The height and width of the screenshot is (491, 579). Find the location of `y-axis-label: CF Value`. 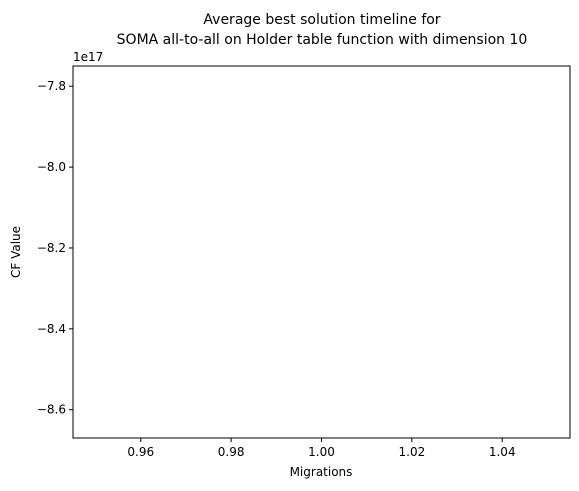

y-axis-label: CF Value is located at coordinates (16, 252).